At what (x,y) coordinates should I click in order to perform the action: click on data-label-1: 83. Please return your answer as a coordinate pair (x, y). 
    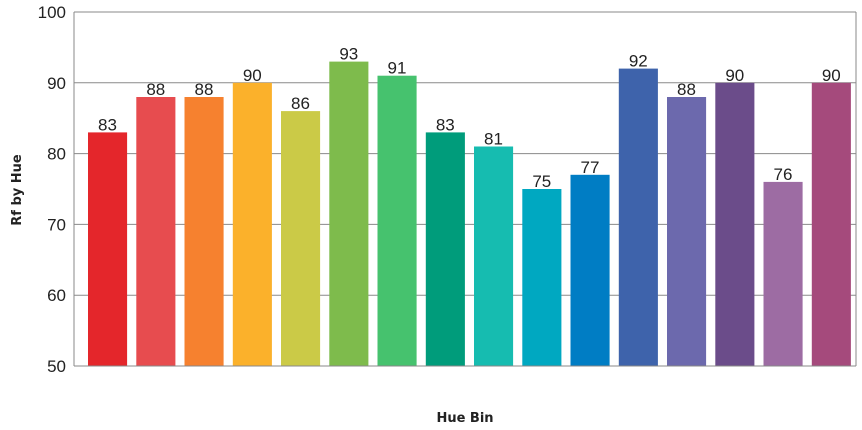
    Looking at the image, I should click on (107, 124).